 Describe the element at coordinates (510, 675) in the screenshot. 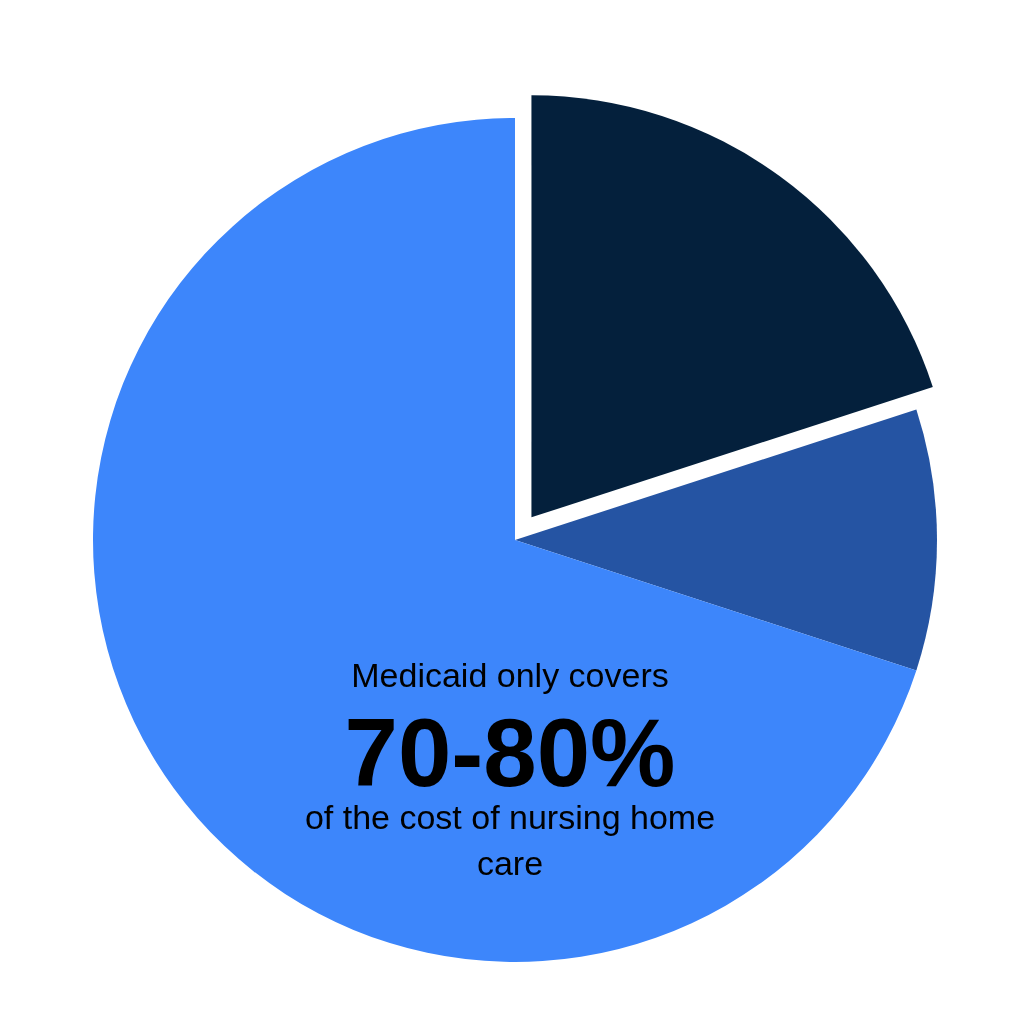

I see `text: Medicaid only covers` at that location.